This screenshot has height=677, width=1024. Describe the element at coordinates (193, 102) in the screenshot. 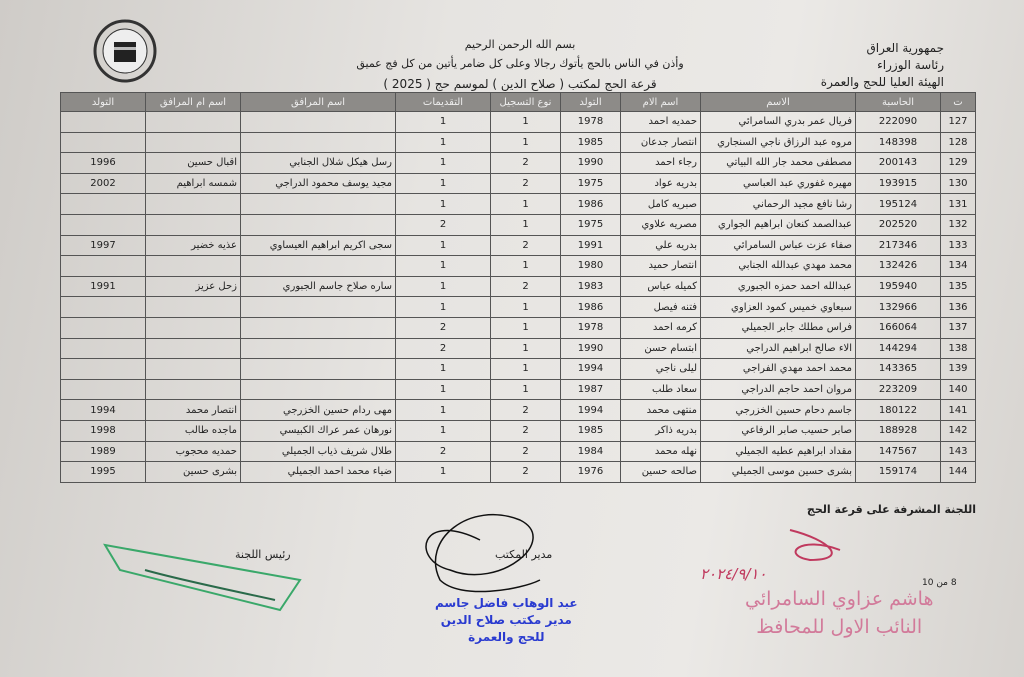

I see `column-header: اسم ام المرافق` at that location.